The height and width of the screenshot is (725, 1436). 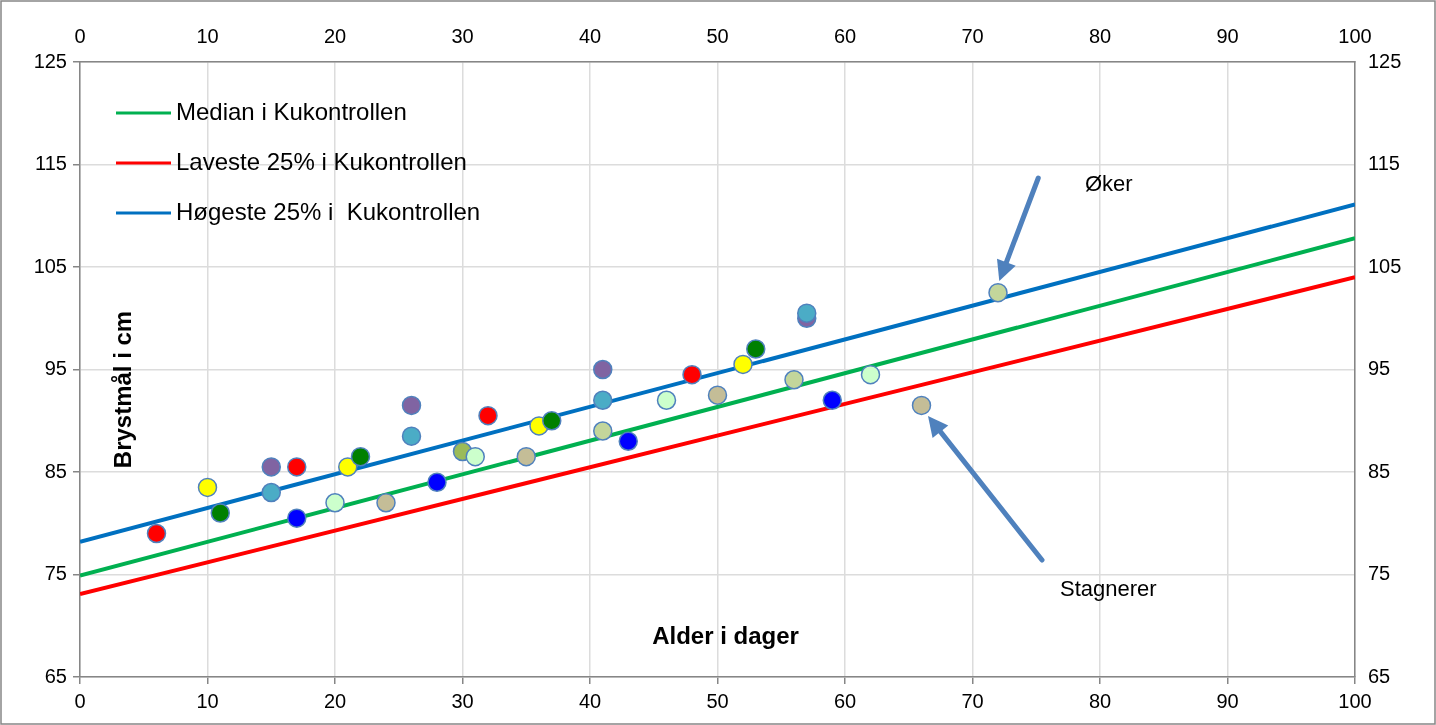 What do you see at coordinates (1379, 573) in the screenshot?
I see `y2-tick-label: 75` at bounding box center [1379, 573].